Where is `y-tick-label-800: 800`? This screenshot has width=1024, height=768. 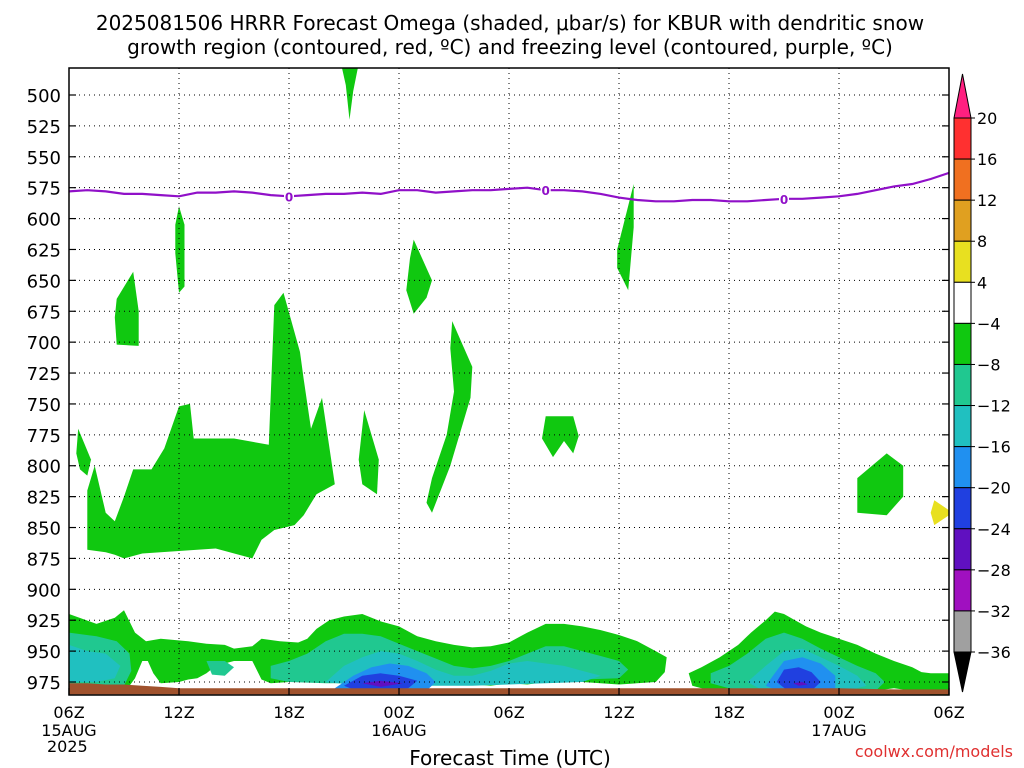
y-tick-label-800: 800 is located at coordinates (44, 467).